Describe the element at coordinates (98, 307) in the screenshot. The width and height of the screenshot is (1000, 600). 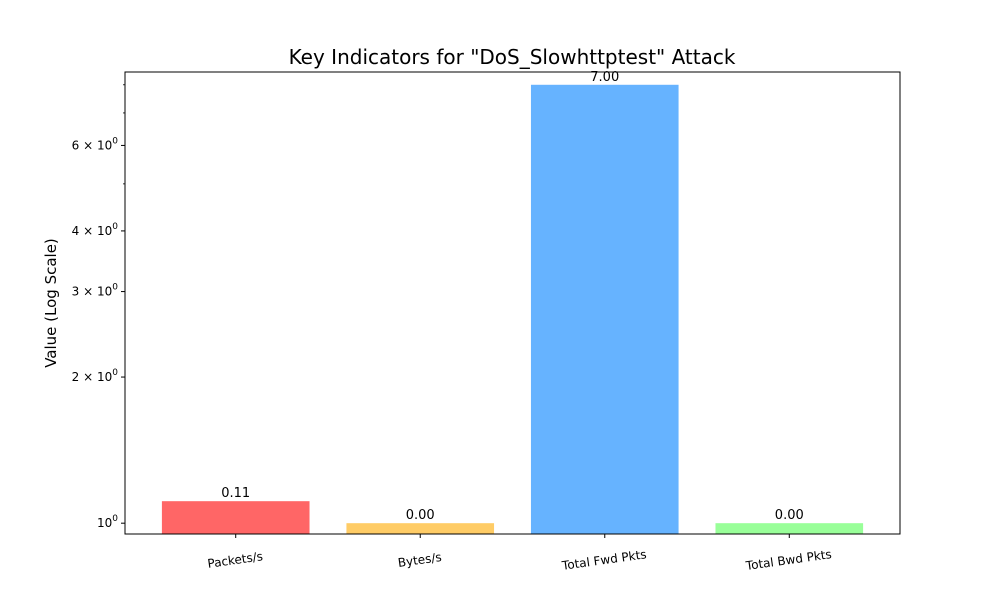
I see `y-axis: 100 2 × 100 3 × 100 4 × 100 6 × 100` at that location.